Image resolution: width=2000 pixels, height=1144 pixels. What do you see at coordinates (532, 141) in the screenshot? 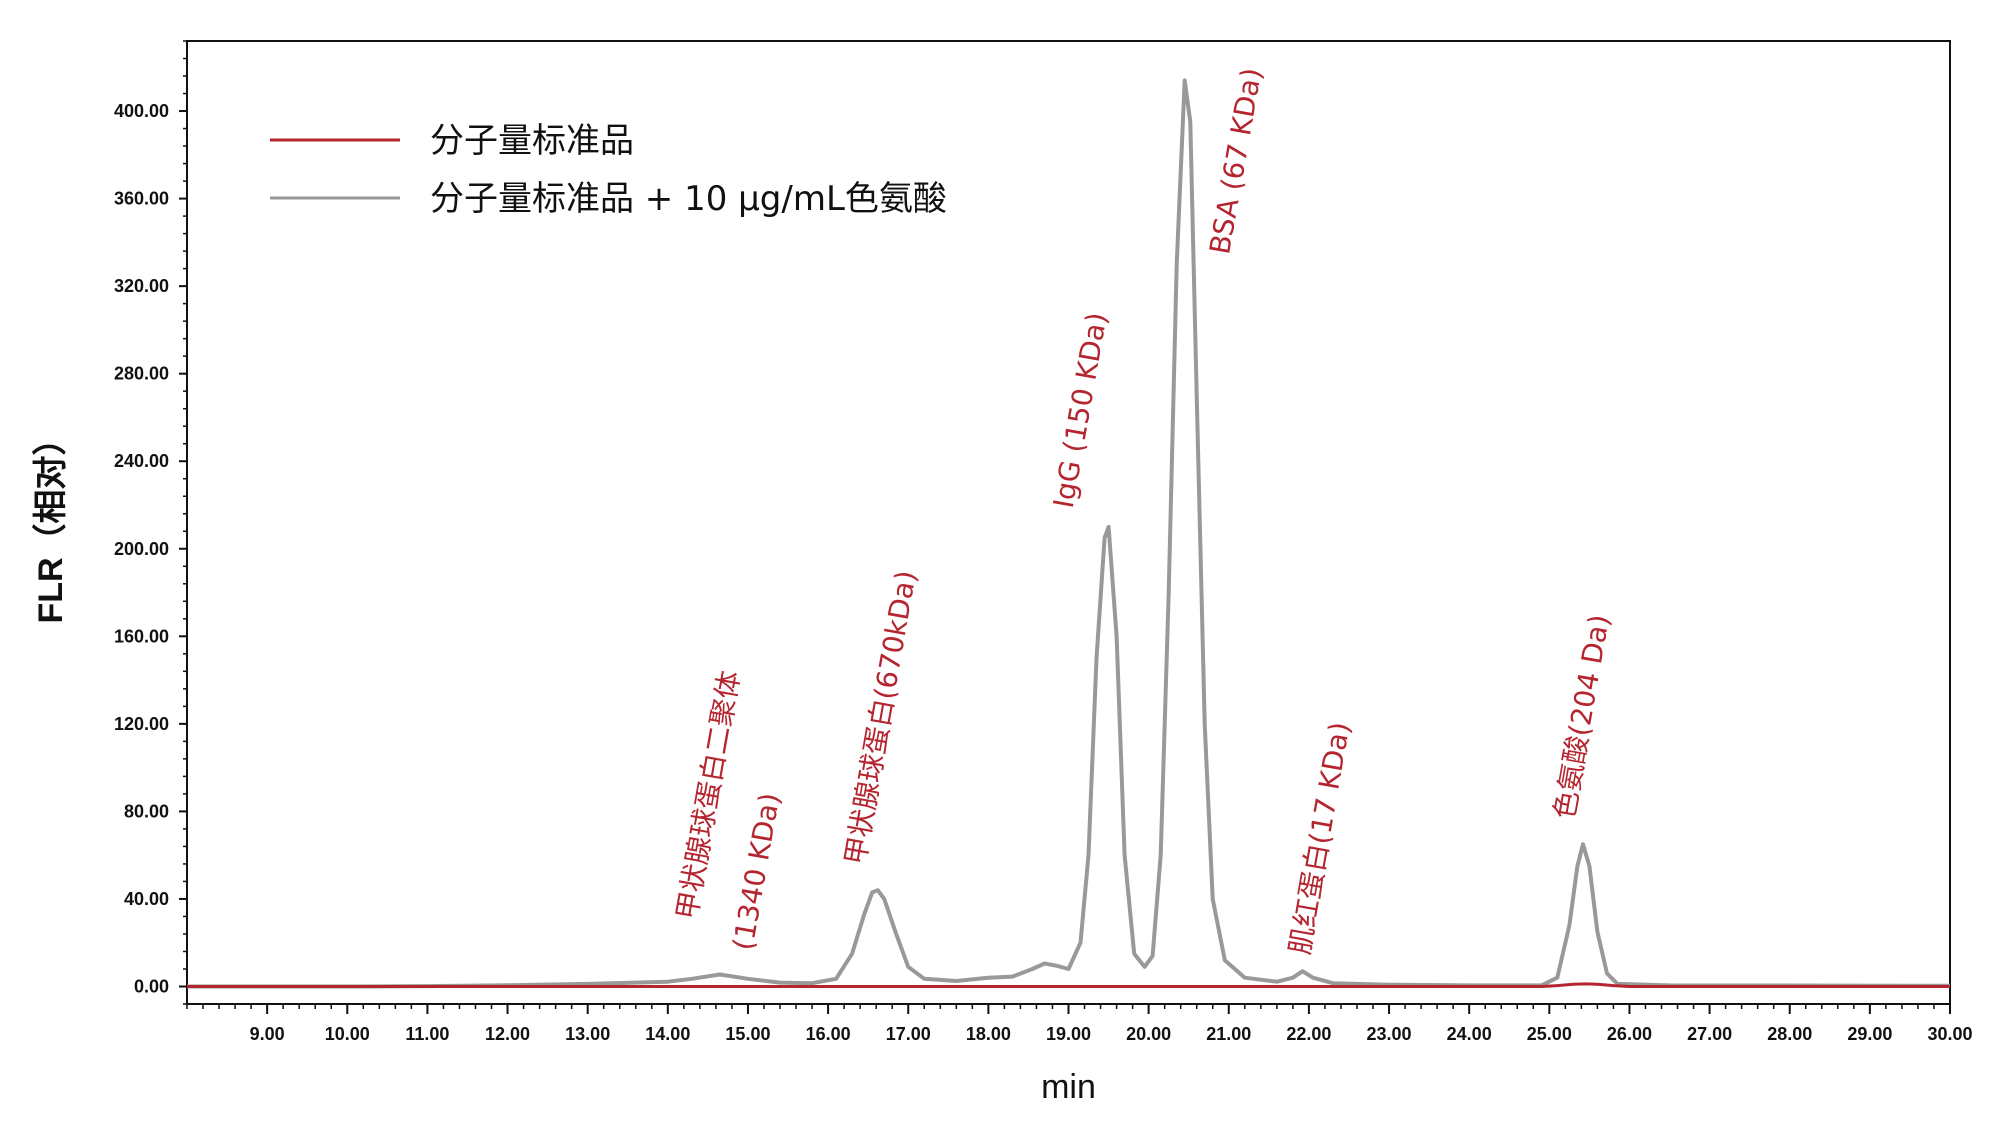
I see `legend-label-molecular-weight-standard: 分子量标准品` at bounding box center [532, 141].